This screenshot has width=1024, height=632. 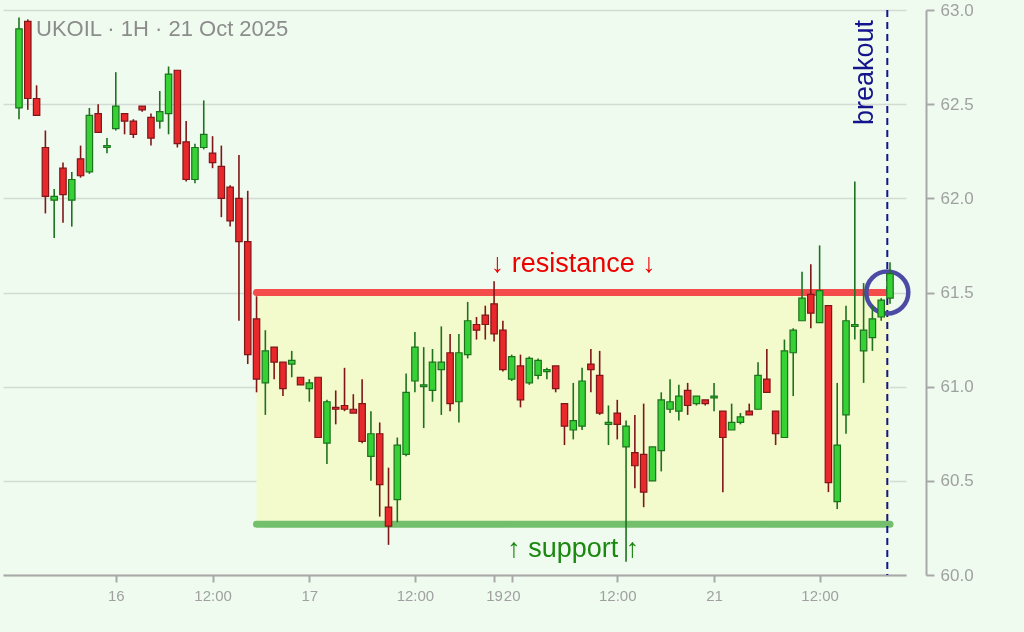 What do you see at coordinates (957, 198) in the screenshot?
I see `y-tick-label: 62.0` at bounding box center [957, 198].